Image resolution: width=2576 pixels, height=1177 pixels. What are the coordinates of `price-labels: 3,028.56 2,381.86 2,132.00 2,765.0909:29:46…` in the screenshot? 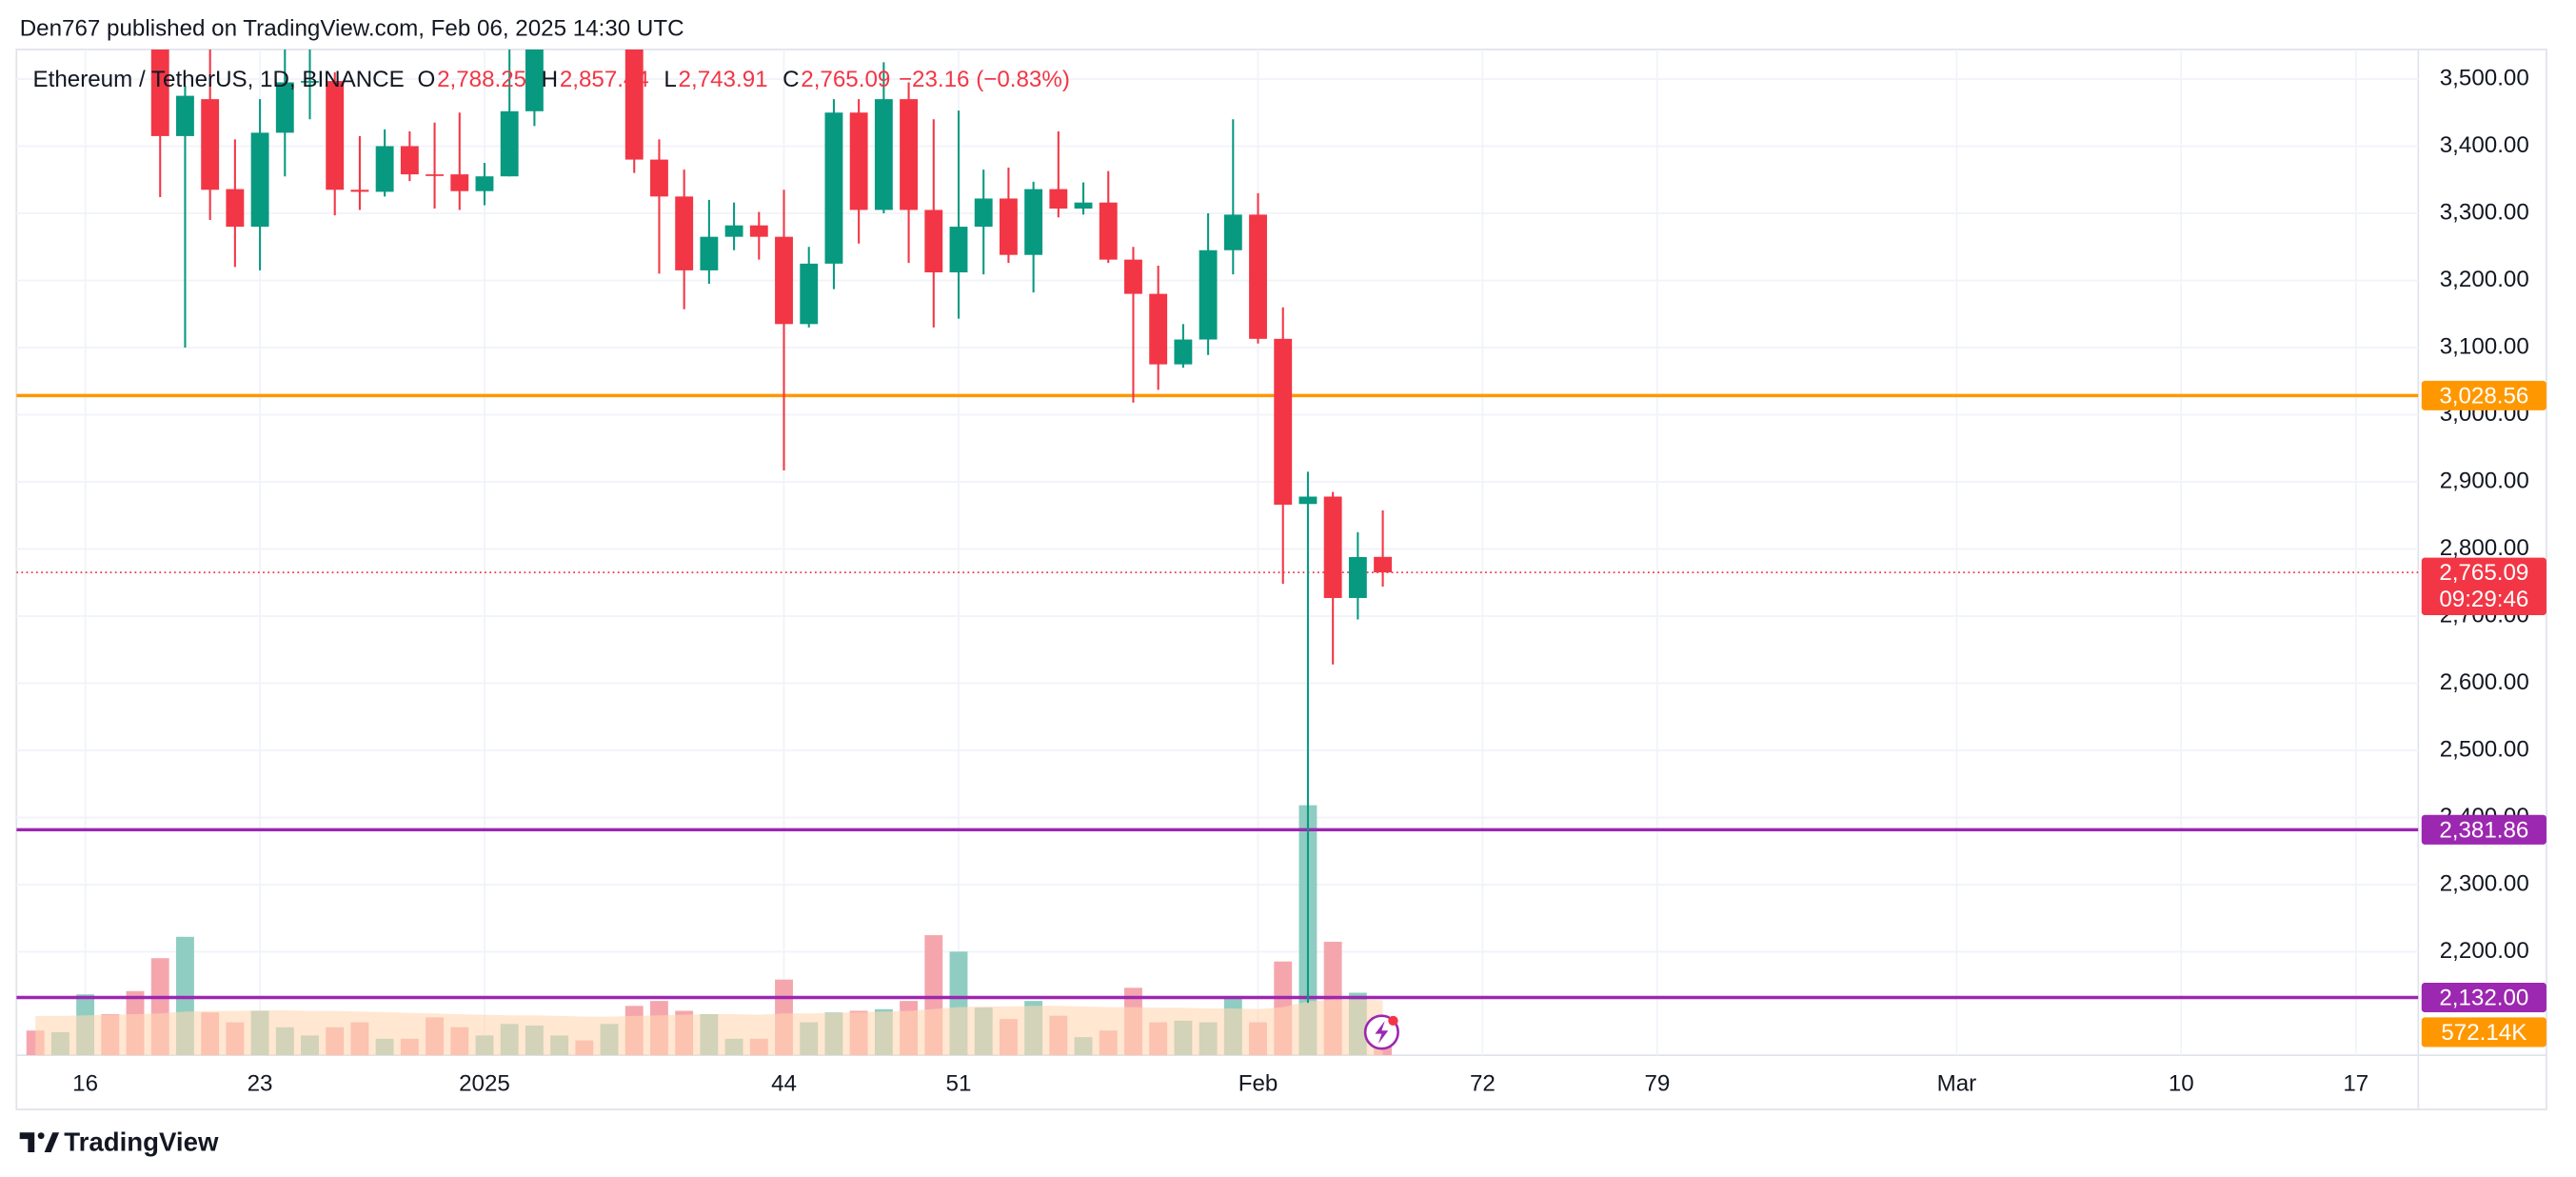 It's located at (2483, 713).